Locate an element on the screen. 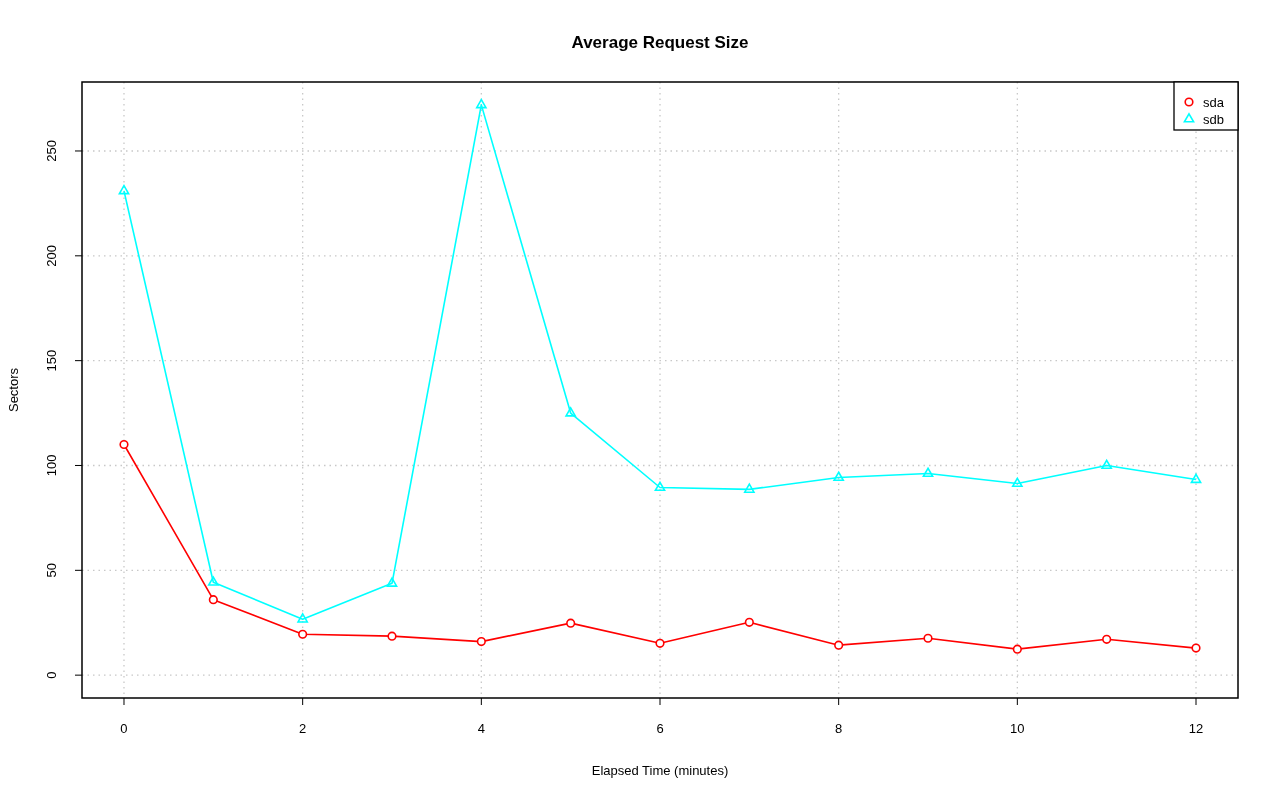  y-tick-label: 100 is located at coordinates (51, 465).